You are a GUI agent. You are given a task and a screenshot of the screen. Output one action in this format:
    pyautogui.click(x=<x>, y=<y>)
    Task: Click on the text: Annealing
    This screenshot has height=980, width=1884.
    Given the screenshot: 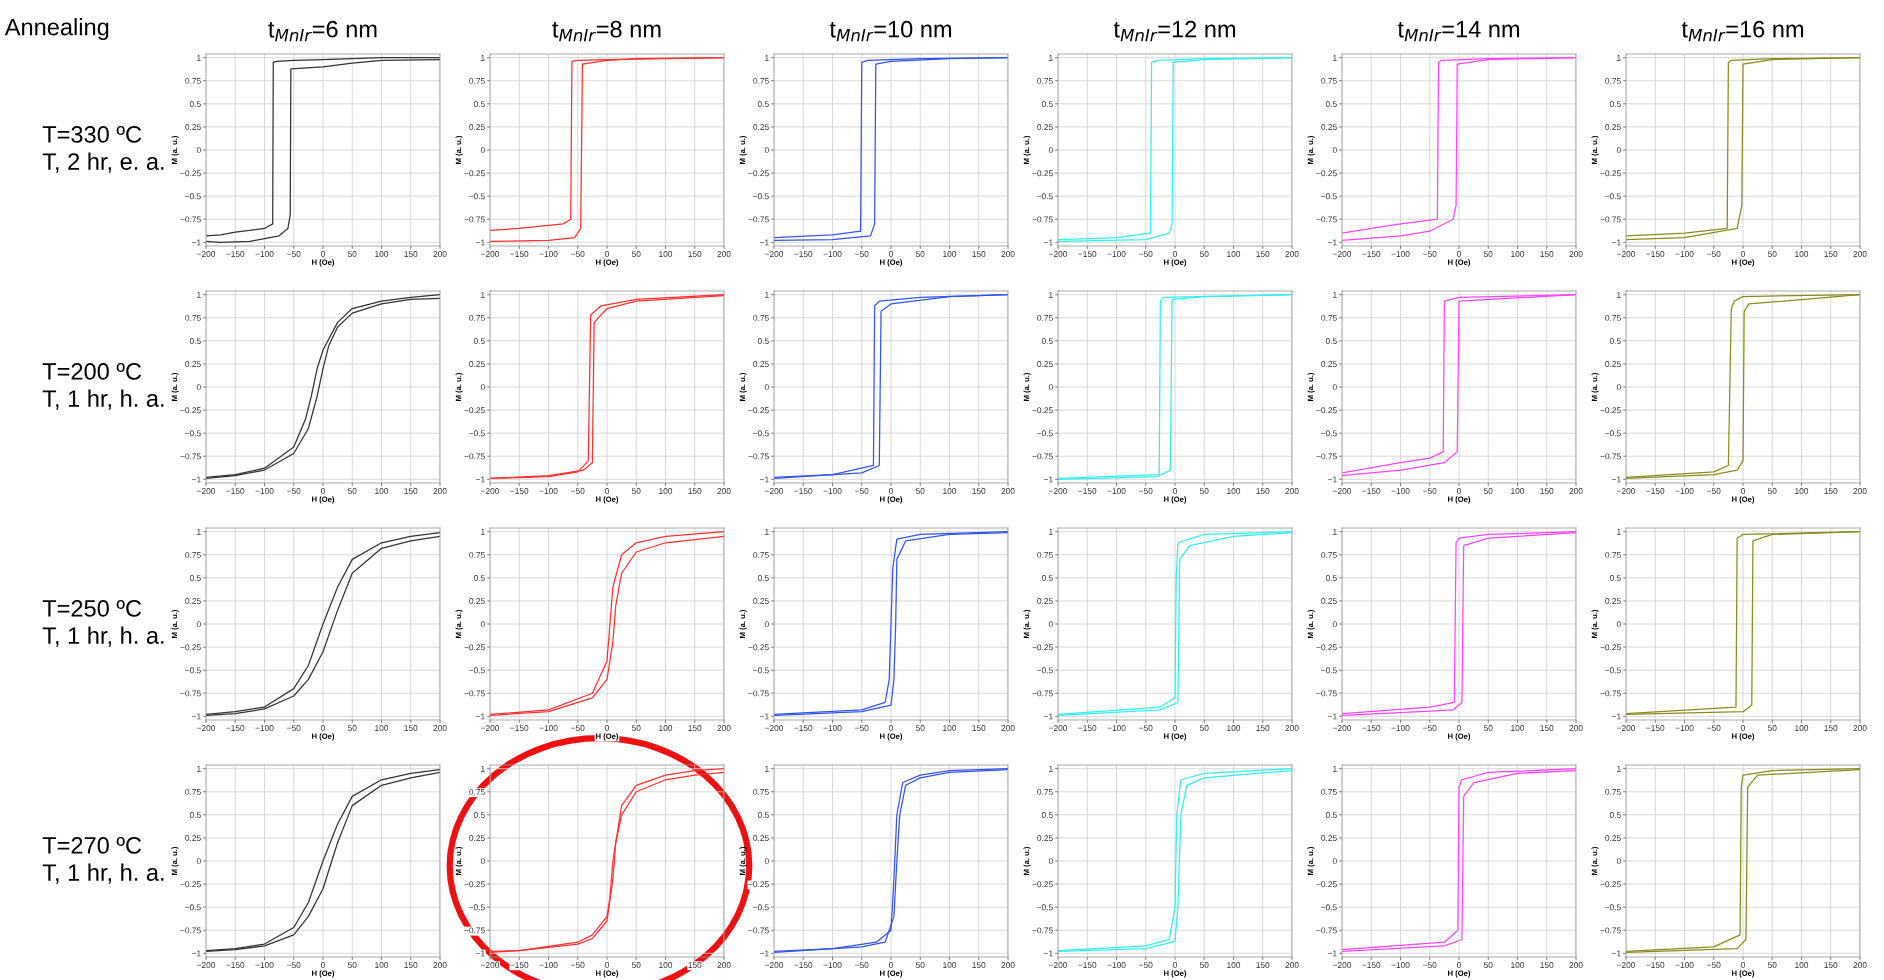 What is the action you would take?
    pyautogui.click(x=56, y=29)
    